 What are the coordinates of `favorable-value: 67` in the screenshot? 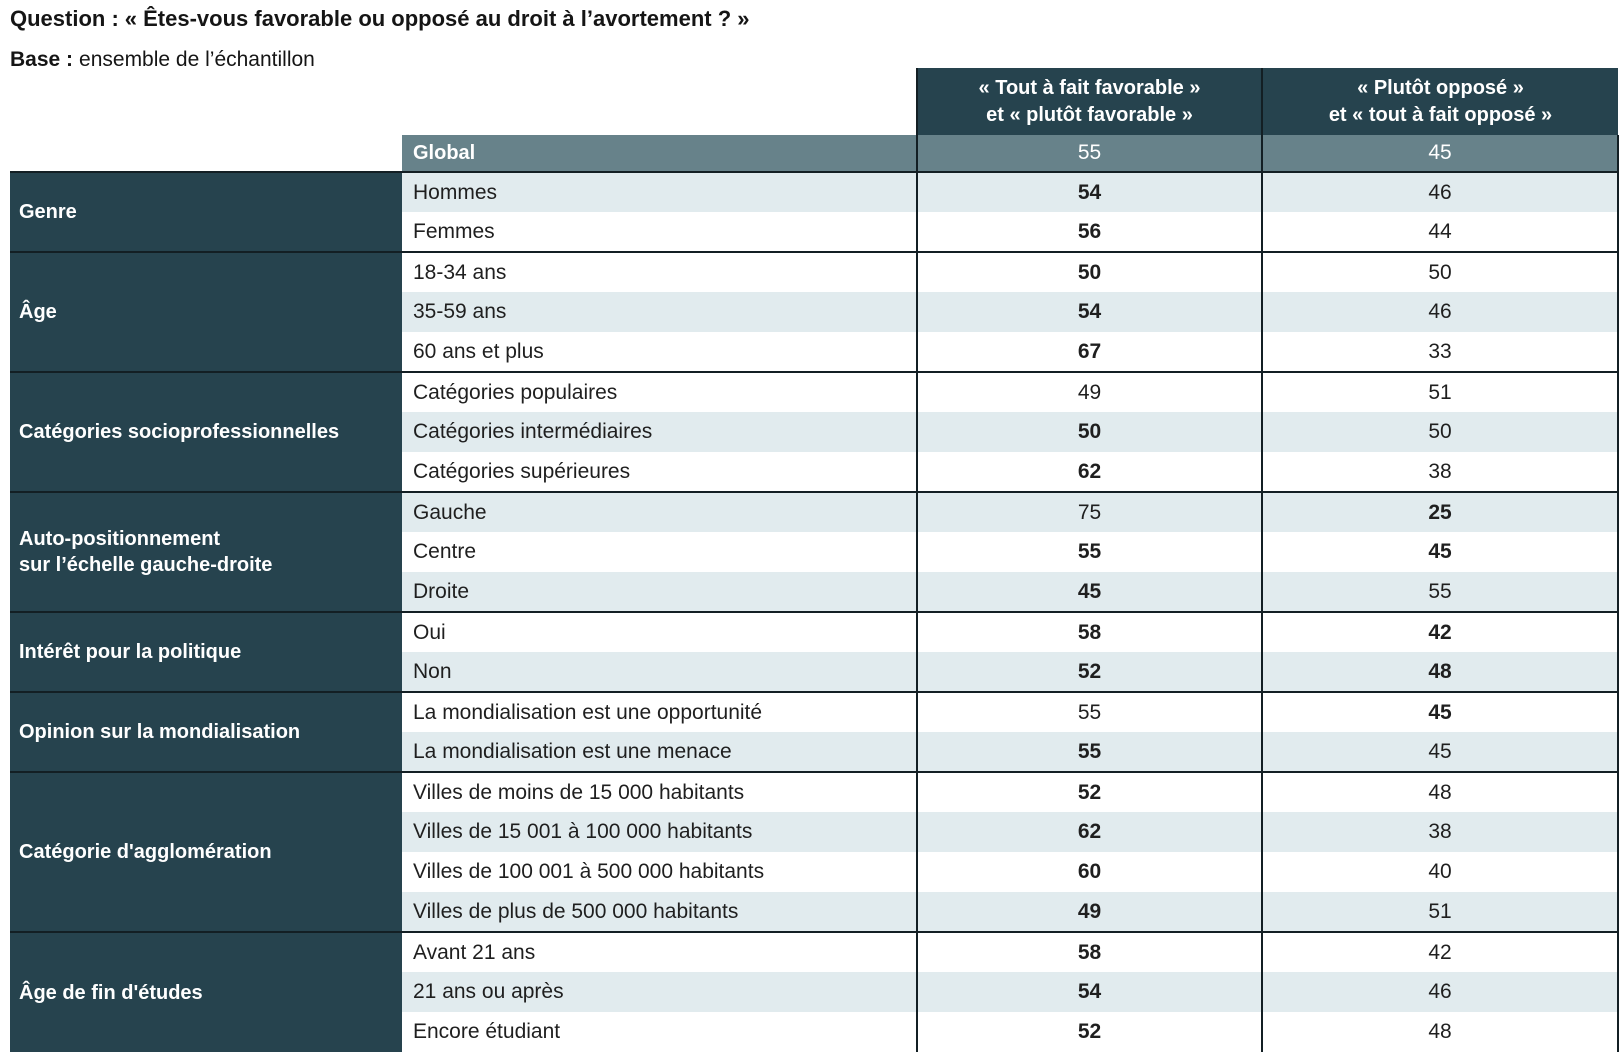 It's located at (1089, 352).